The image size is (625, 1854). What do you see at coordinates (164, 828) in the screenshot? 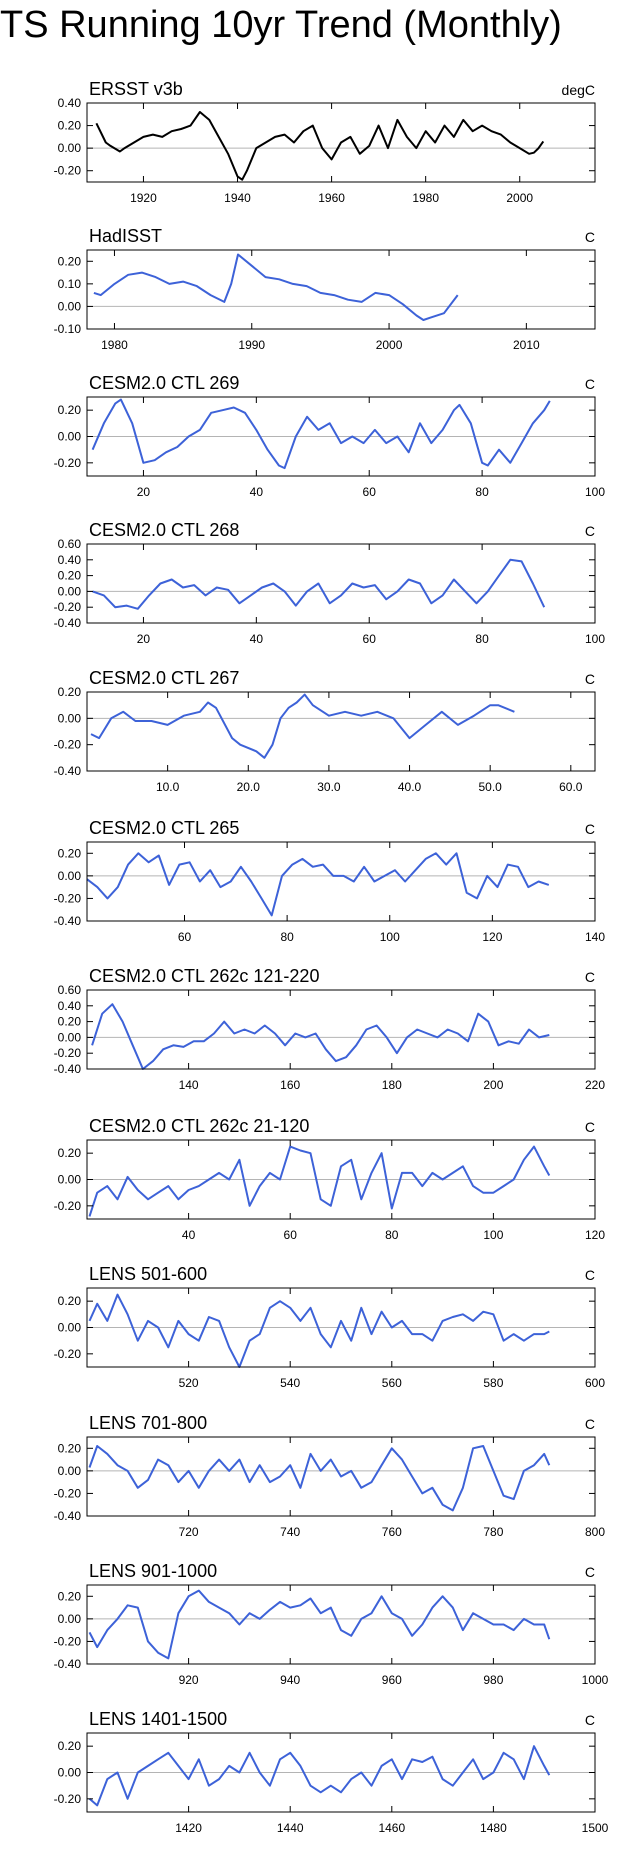
I see `chart-title: CESM2.0 CTL 265` at bounding box center [164, 828].